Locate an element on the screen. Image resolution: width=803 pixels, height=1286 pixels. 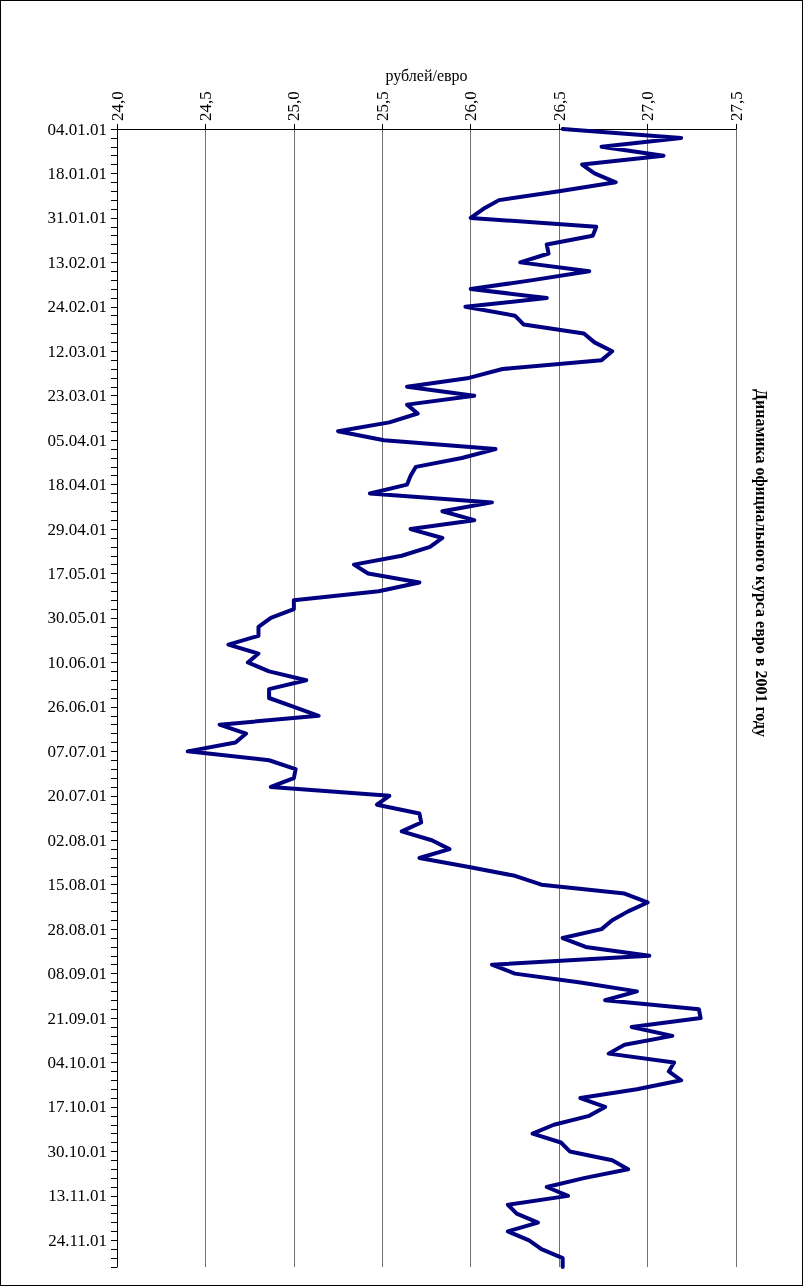
y-tick-label: 29.04.01 is located at coordinates (77, 529).